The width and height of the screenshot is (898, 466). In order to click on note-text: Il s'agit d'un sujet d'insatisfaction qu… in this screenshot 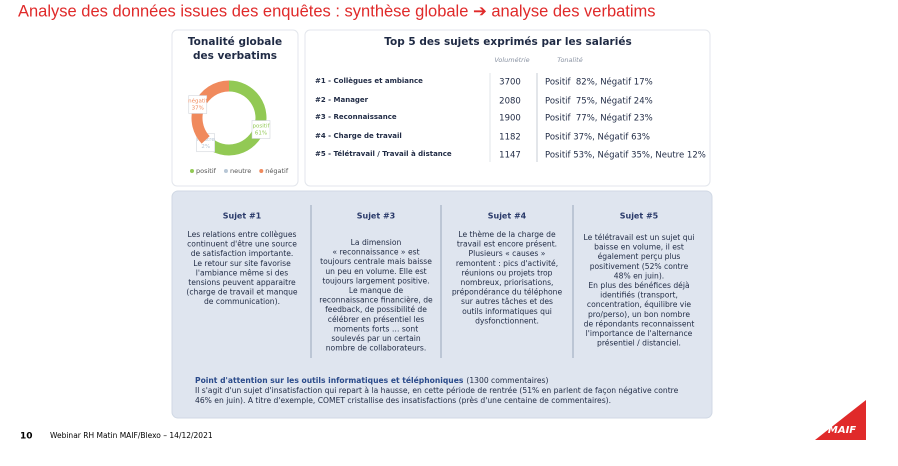, I will do `click(437, 390)`.